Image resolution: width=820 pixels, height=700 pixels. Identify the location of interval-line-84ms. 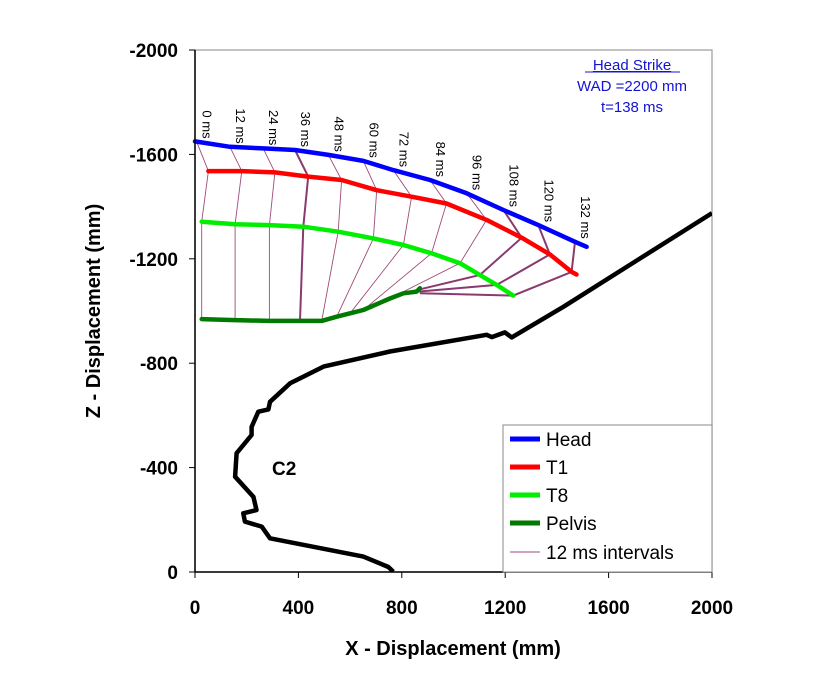
(405, 245).